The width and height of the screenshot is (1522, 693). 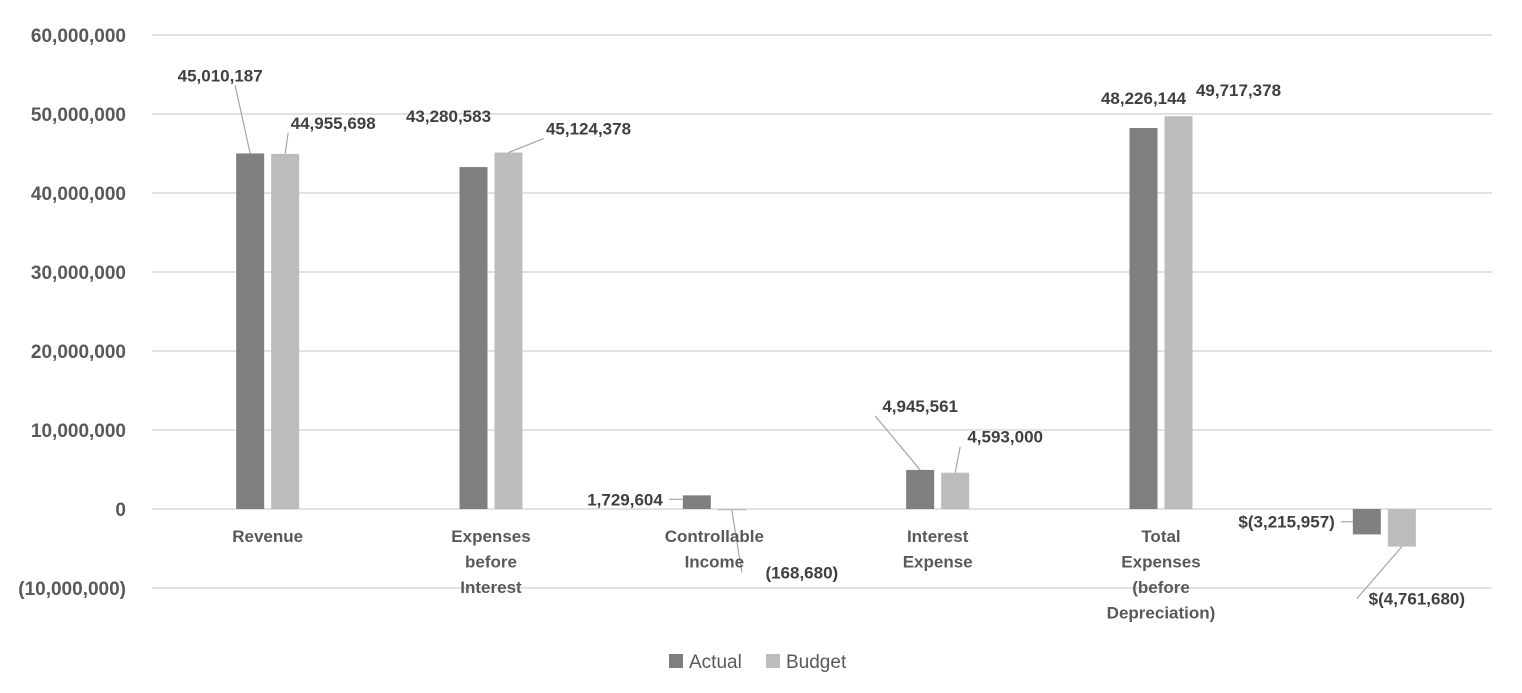 I want to click on legend-label-budget: Budget, so click(x=816, y=662).